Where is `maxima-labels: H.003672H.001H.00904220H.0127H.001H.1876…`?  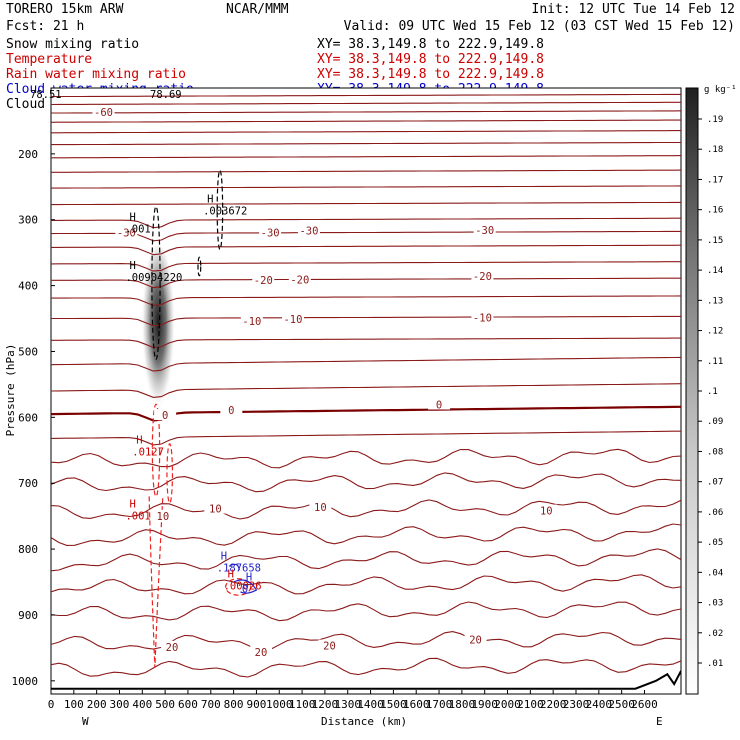 maxima-labels: H.003672H.001H.00904220H.0127H.001H.1876… is located at coordinates (193, 394).